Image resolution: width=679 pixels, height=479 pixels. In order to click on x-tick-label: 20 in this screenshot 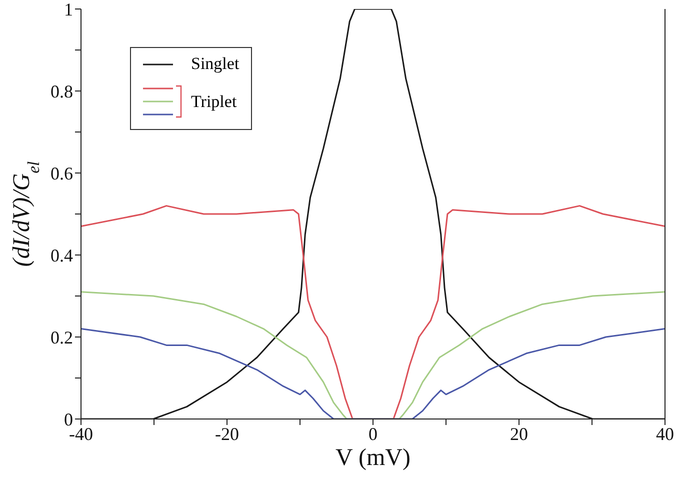, I will do `click(519, 434)`.